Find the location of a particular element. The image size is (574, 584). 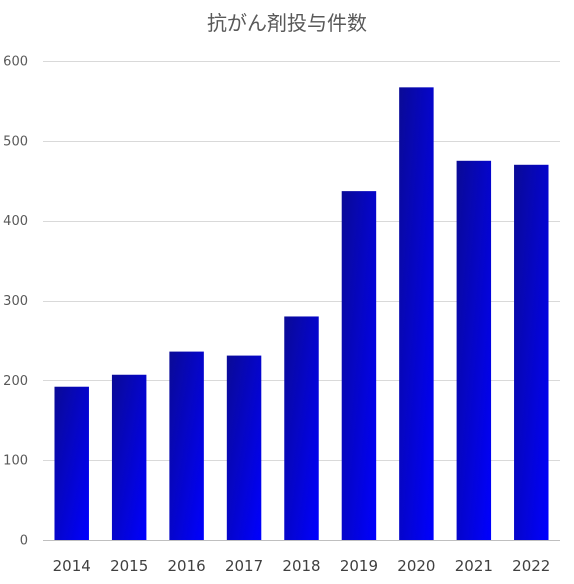

bar-2019 is located at coordinates (359, 365).